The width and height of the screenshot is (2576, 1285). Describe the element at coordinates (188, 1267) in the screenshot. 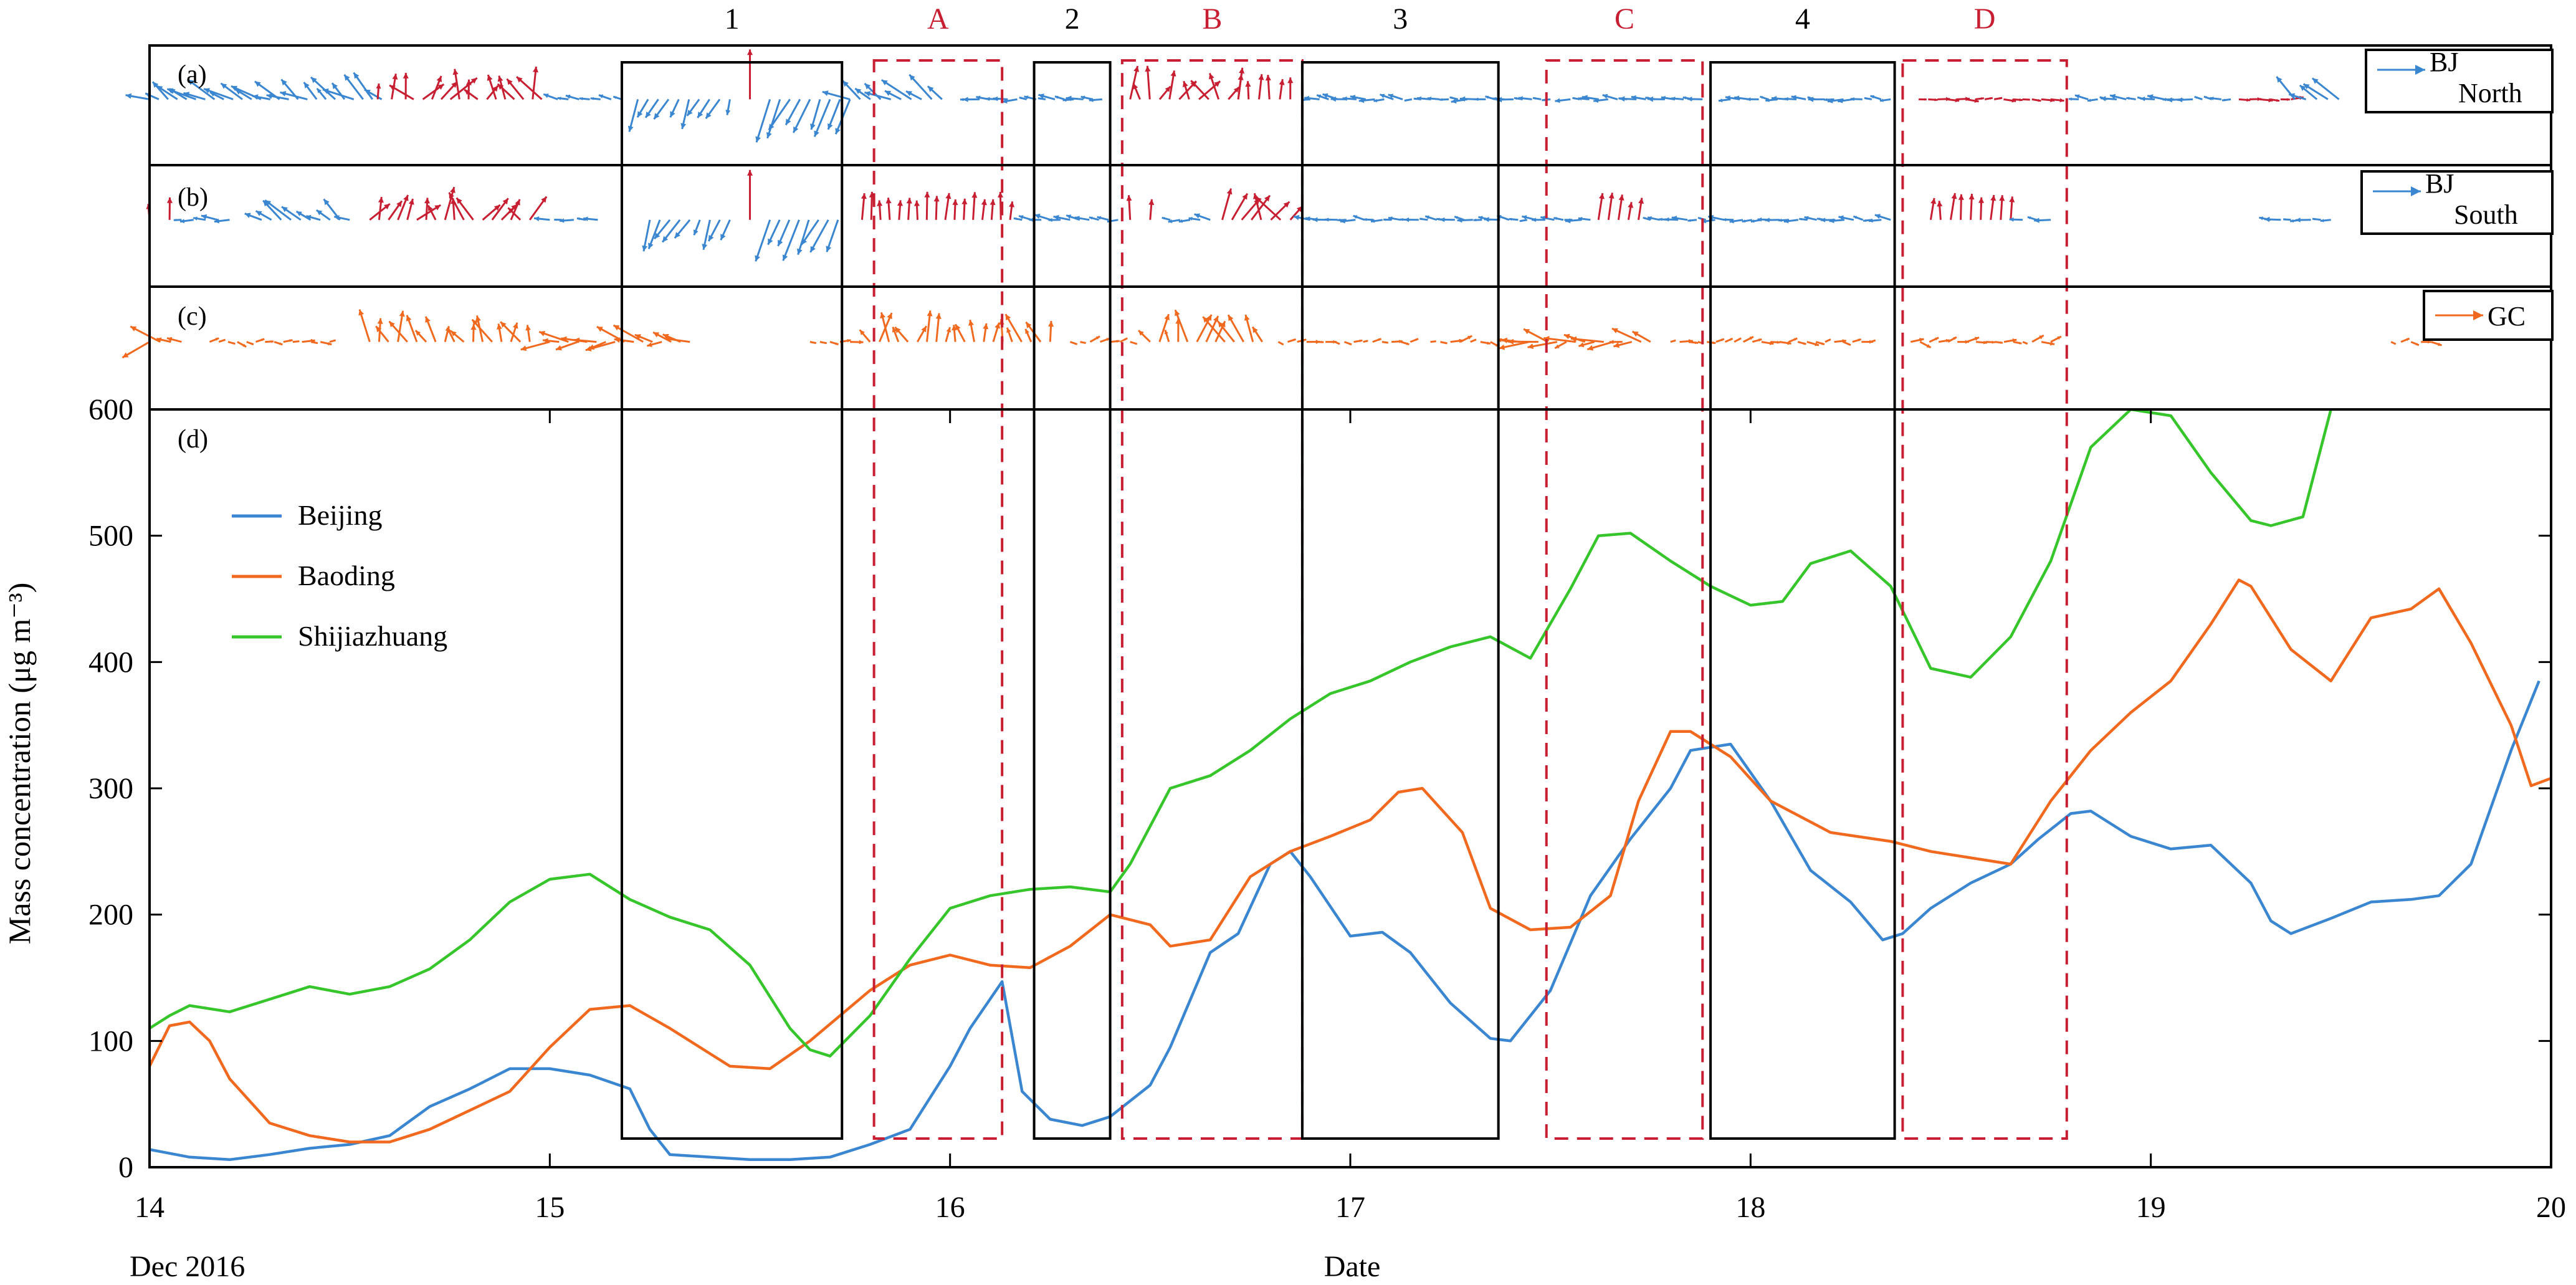

I see `x-axis-subtitle: Dec 2016` at that location.